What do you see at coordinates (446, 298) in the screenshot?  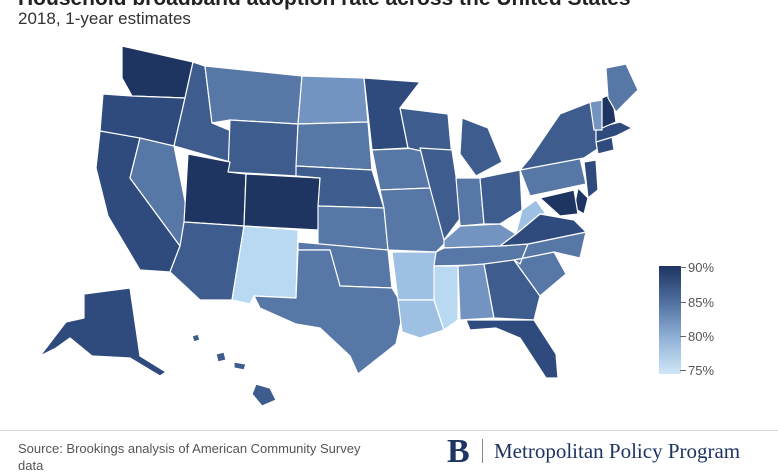 I see `state-mississippi` at bounding box center [446, 298].